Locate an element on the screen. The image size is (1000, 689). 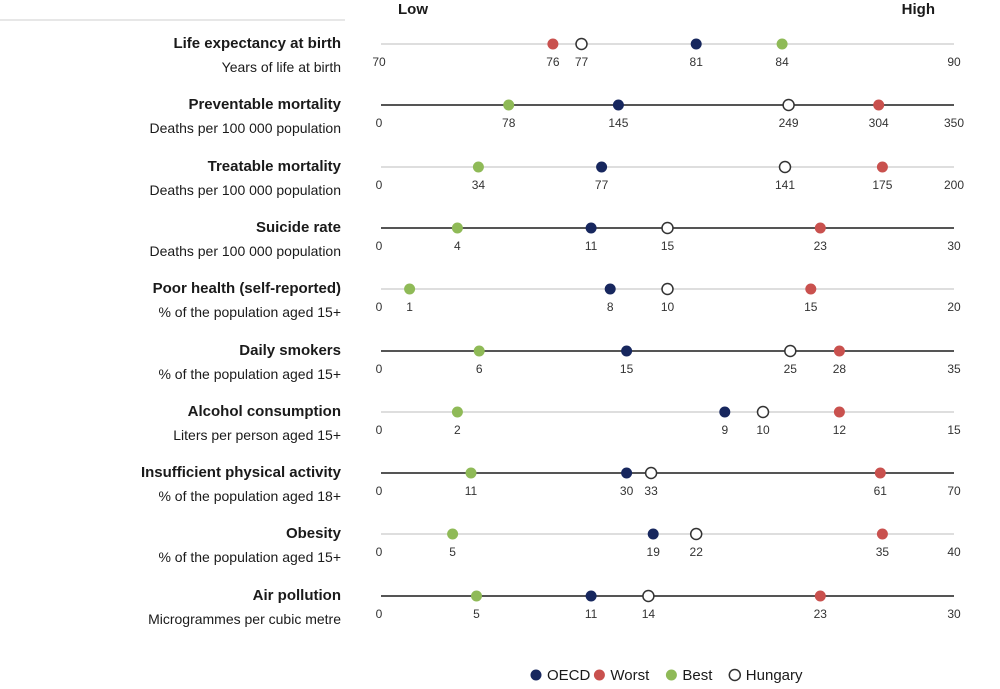
legend-marker-worst is located at coordinates (599, 675).